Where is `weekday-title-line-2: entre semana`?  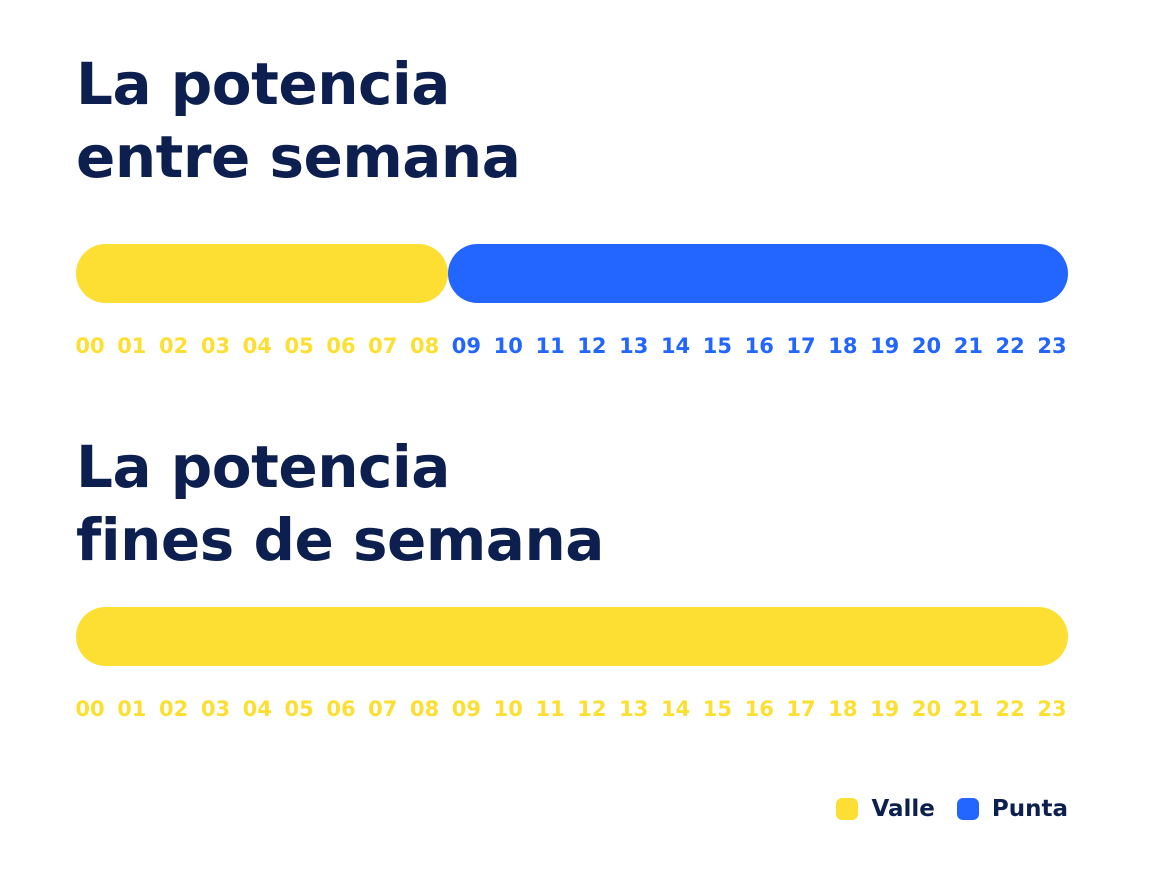
weekday-title-line-2: entre semana is located at coordinates (298, 157).